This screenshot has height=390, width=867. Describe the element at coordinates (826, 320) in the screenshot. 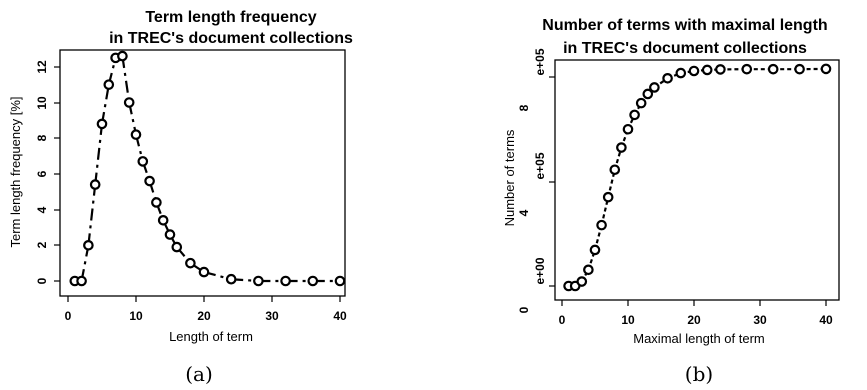

I see `chart-b-x-tick-label-4: 40` at that location.